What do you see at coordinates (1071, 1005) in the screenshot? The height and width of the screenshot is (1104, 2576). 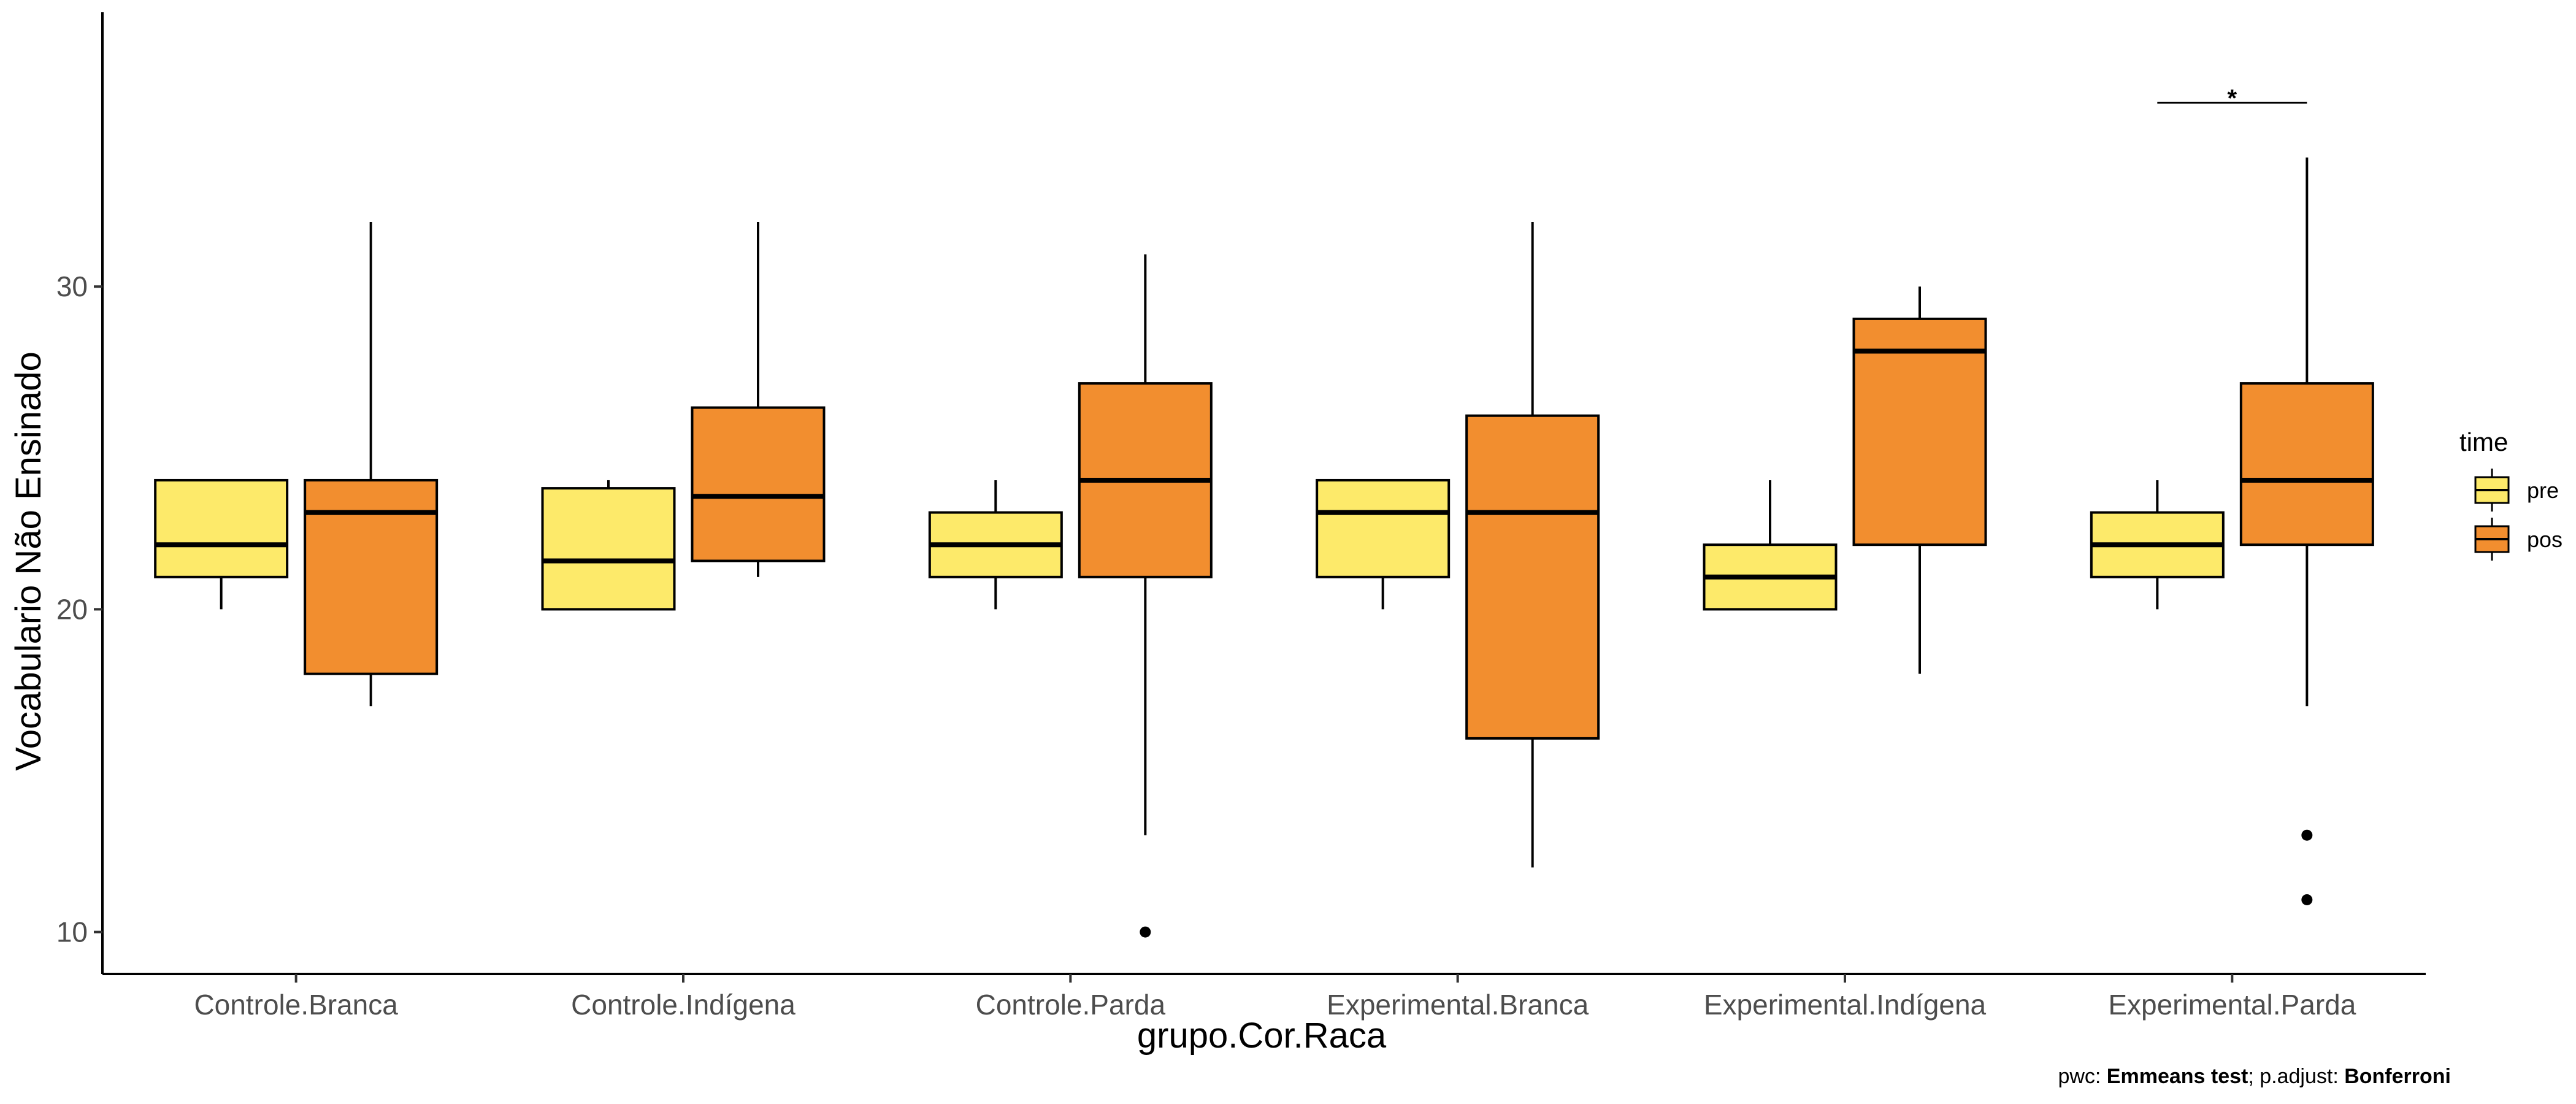 I see `x-tick-label: Controle.Parda` at bounding box center [1071, 1005].